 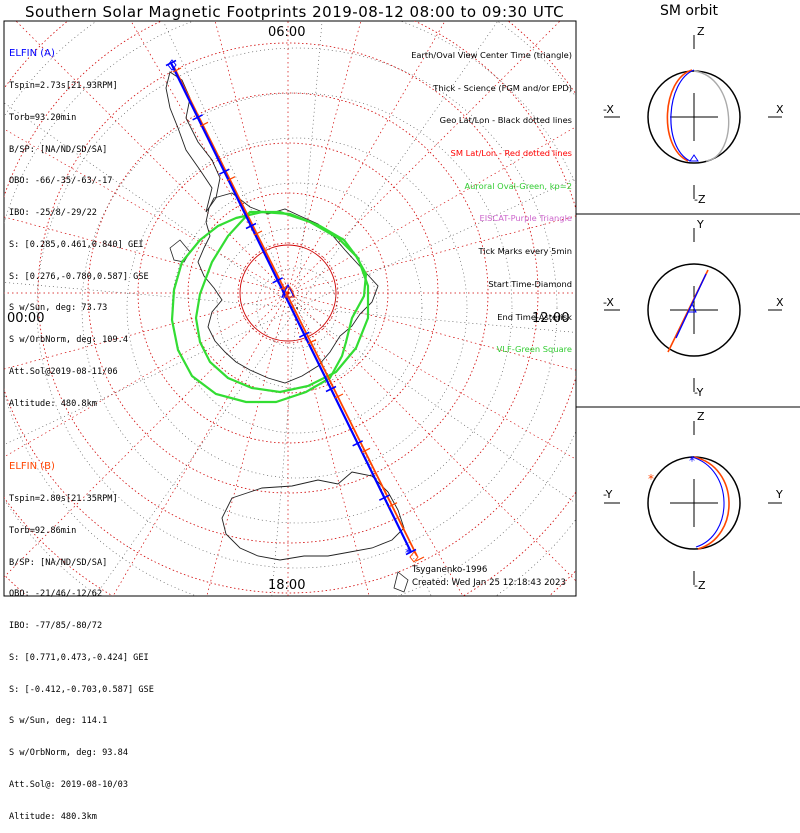 I want to click on elfin-b-line: S: [0.771,0.473,-0.424] GEI, so click(x=79, y=657).